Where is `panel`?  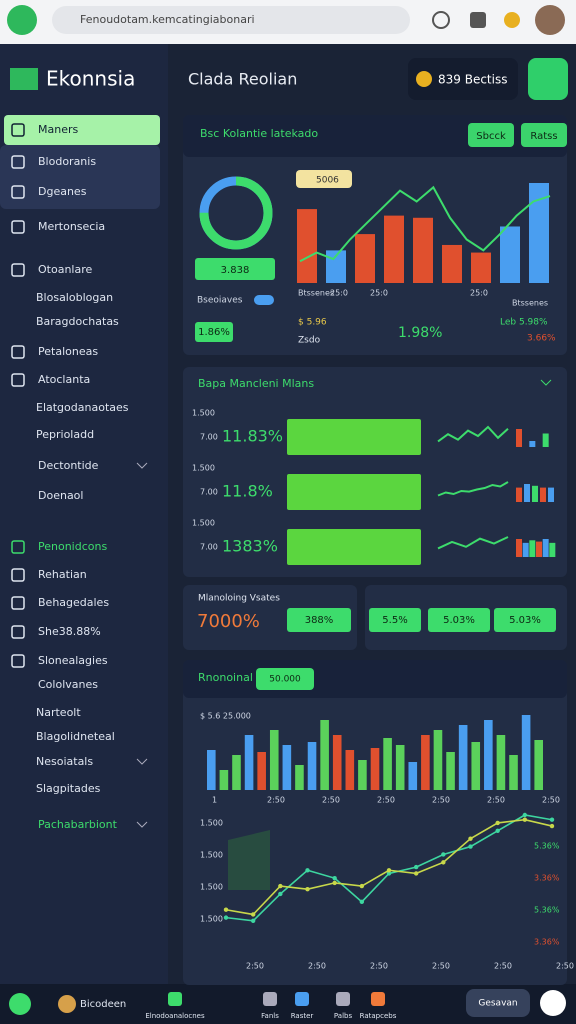 panel is located at coordinates (375, 472).